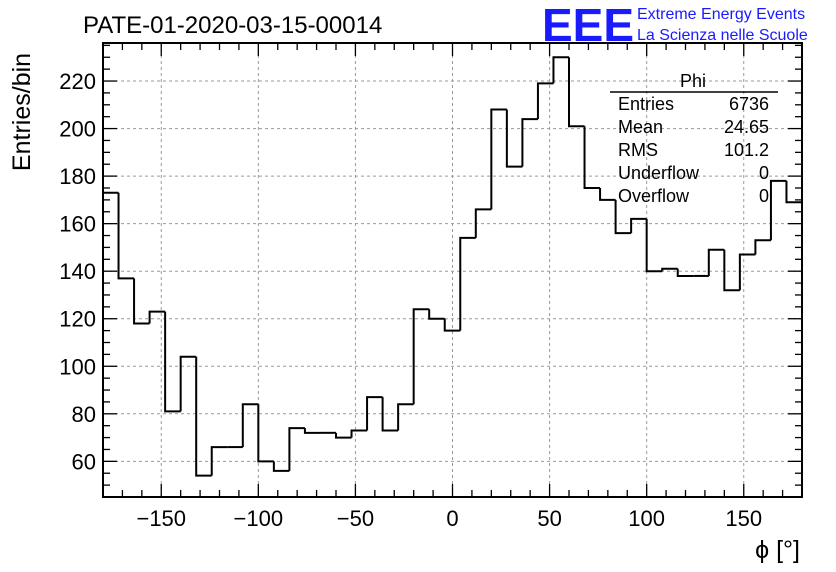 The image size is (836, 572). I want to click on x-tick-label-6: 150, so click(743, 518).